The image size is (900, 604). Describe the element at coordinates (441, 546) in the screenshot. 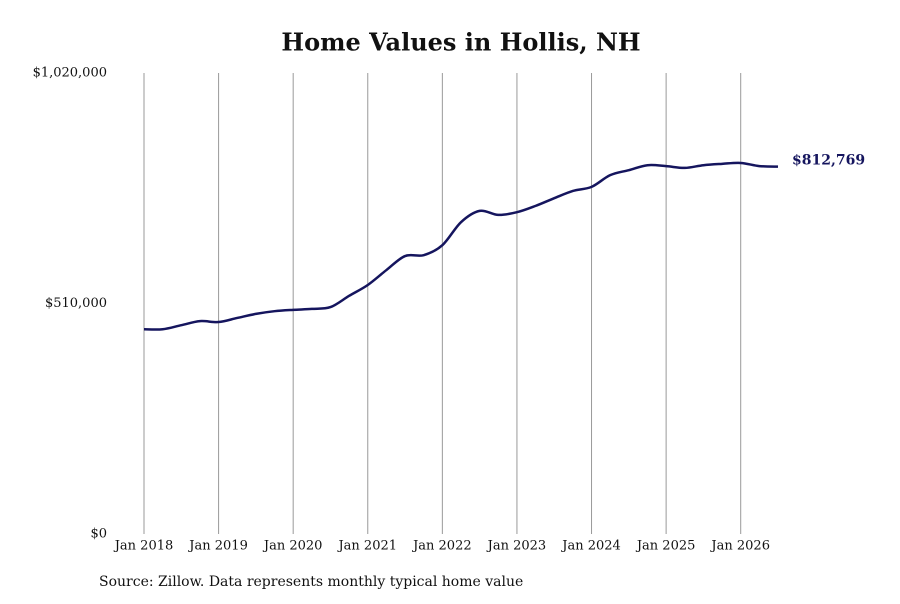

I see `x-tick-label: Jan 2022` at that location.